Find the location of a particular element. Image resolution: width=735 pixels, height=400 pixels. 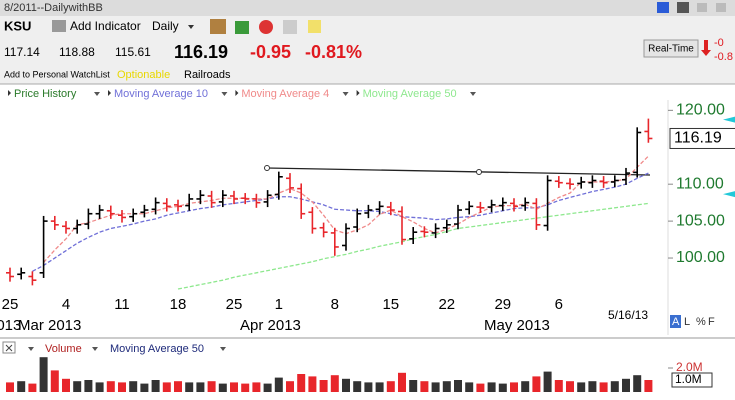

month-label: May 2013 is located at coordinates (517, 325).